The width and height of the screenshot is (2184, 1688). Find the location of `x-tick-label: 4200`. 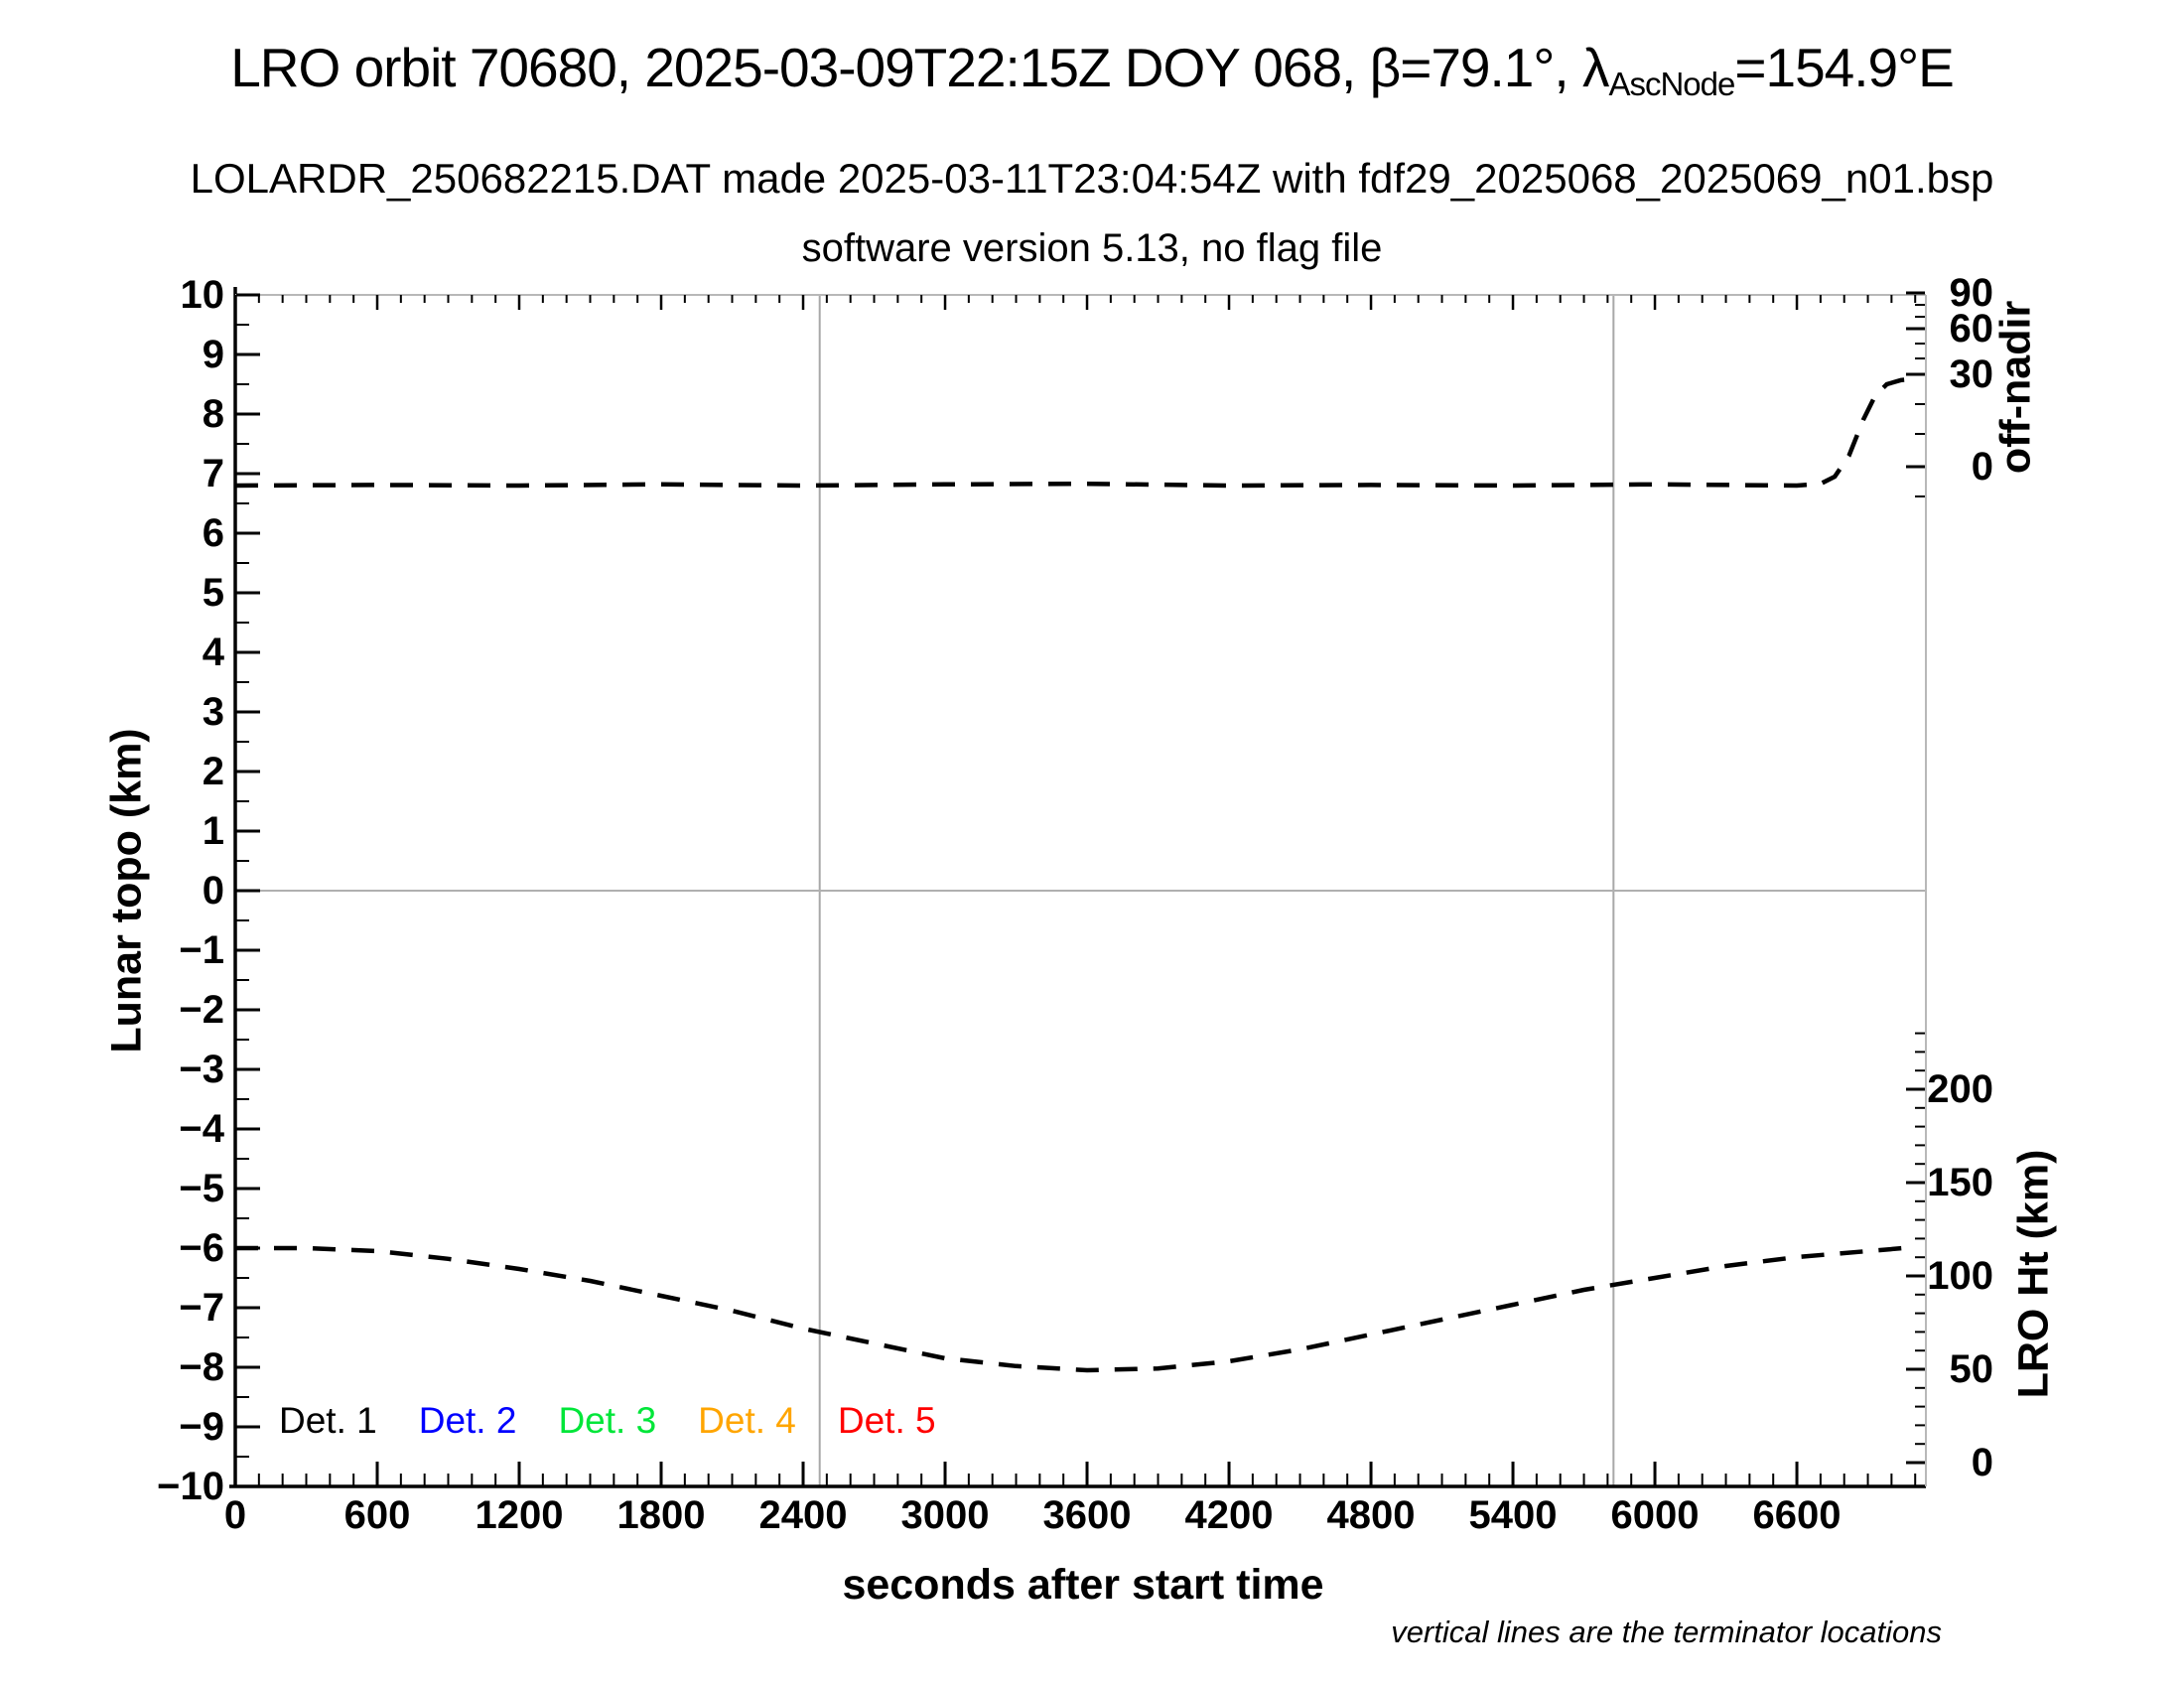

x-tick-label: 4200 is located at coordinates (1229, 1515).